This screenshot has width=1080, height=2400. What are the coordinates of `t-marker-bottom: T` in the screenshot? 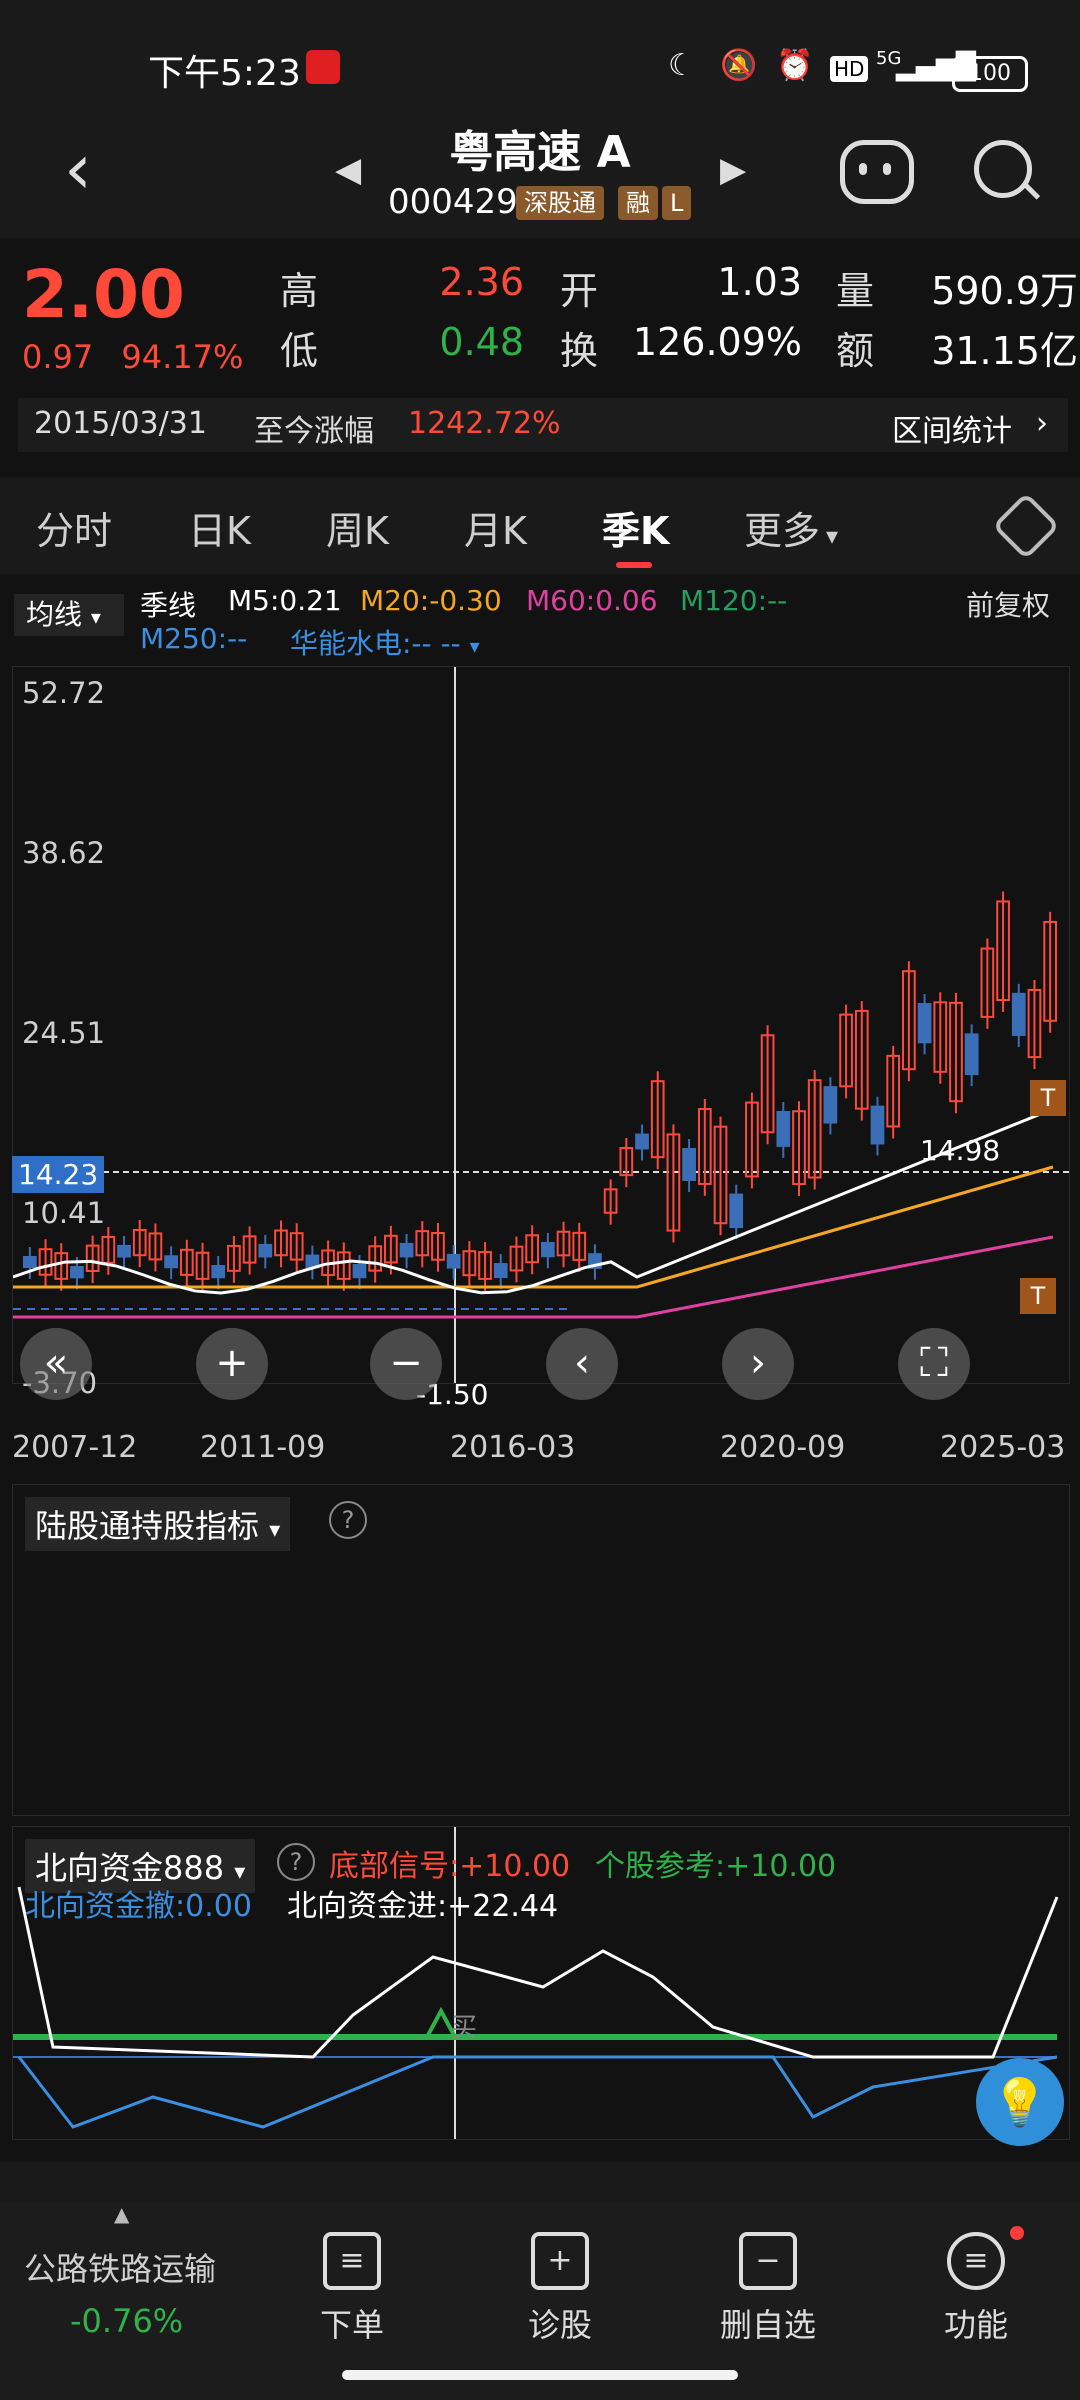 It's located at (1038, 1296).